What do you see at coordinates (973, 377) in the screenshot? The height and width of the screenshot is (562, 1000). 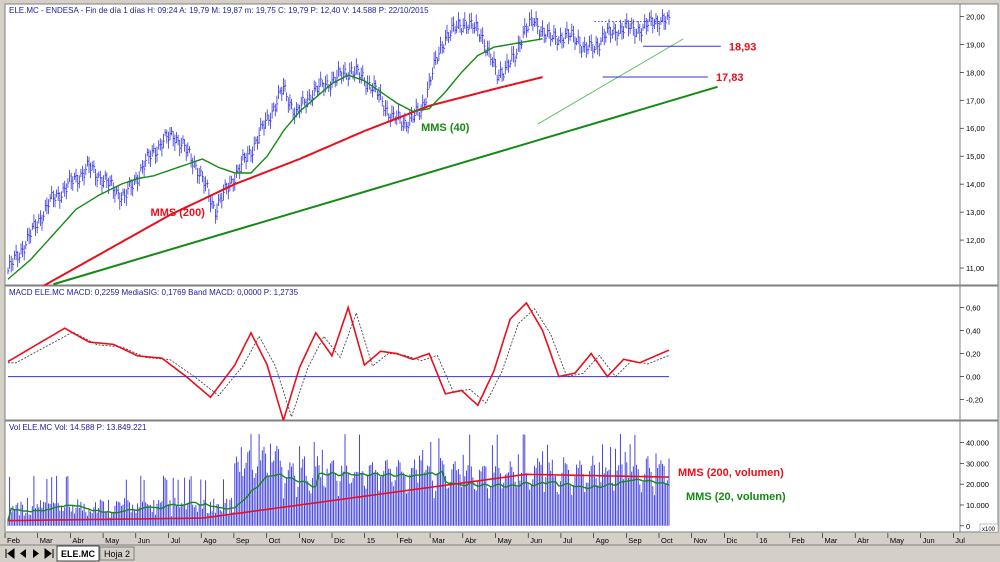 I see `macd-tick-label: 0,00` at bounding box center [973, 377].